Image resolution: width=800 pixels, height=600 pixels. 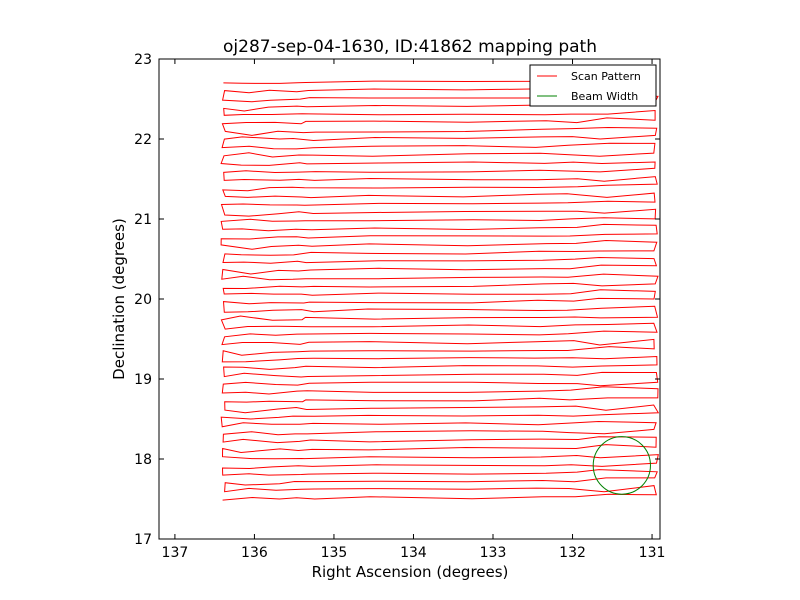 I want to click on y-tick-label: 20, so click(x=143, y=300).